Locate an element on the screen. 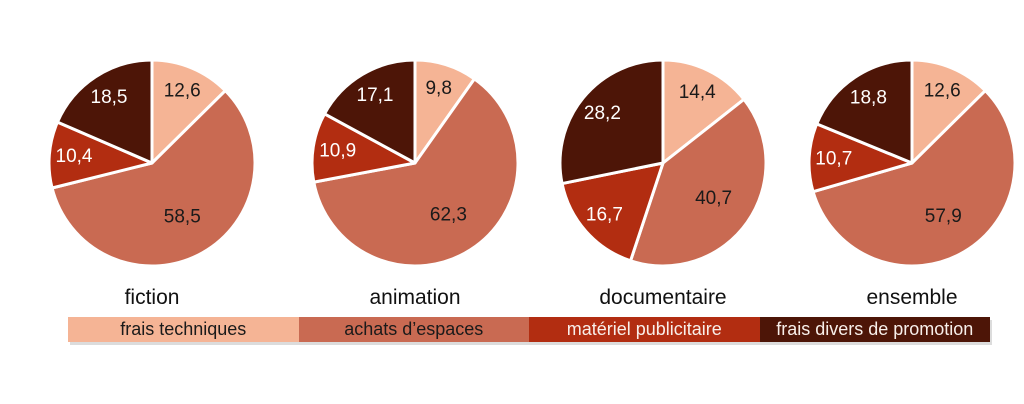 Image resolution: width=1024 pixels, height=404 pixels. slice-value-label: 17,1 is located at coordinates (375, 95).